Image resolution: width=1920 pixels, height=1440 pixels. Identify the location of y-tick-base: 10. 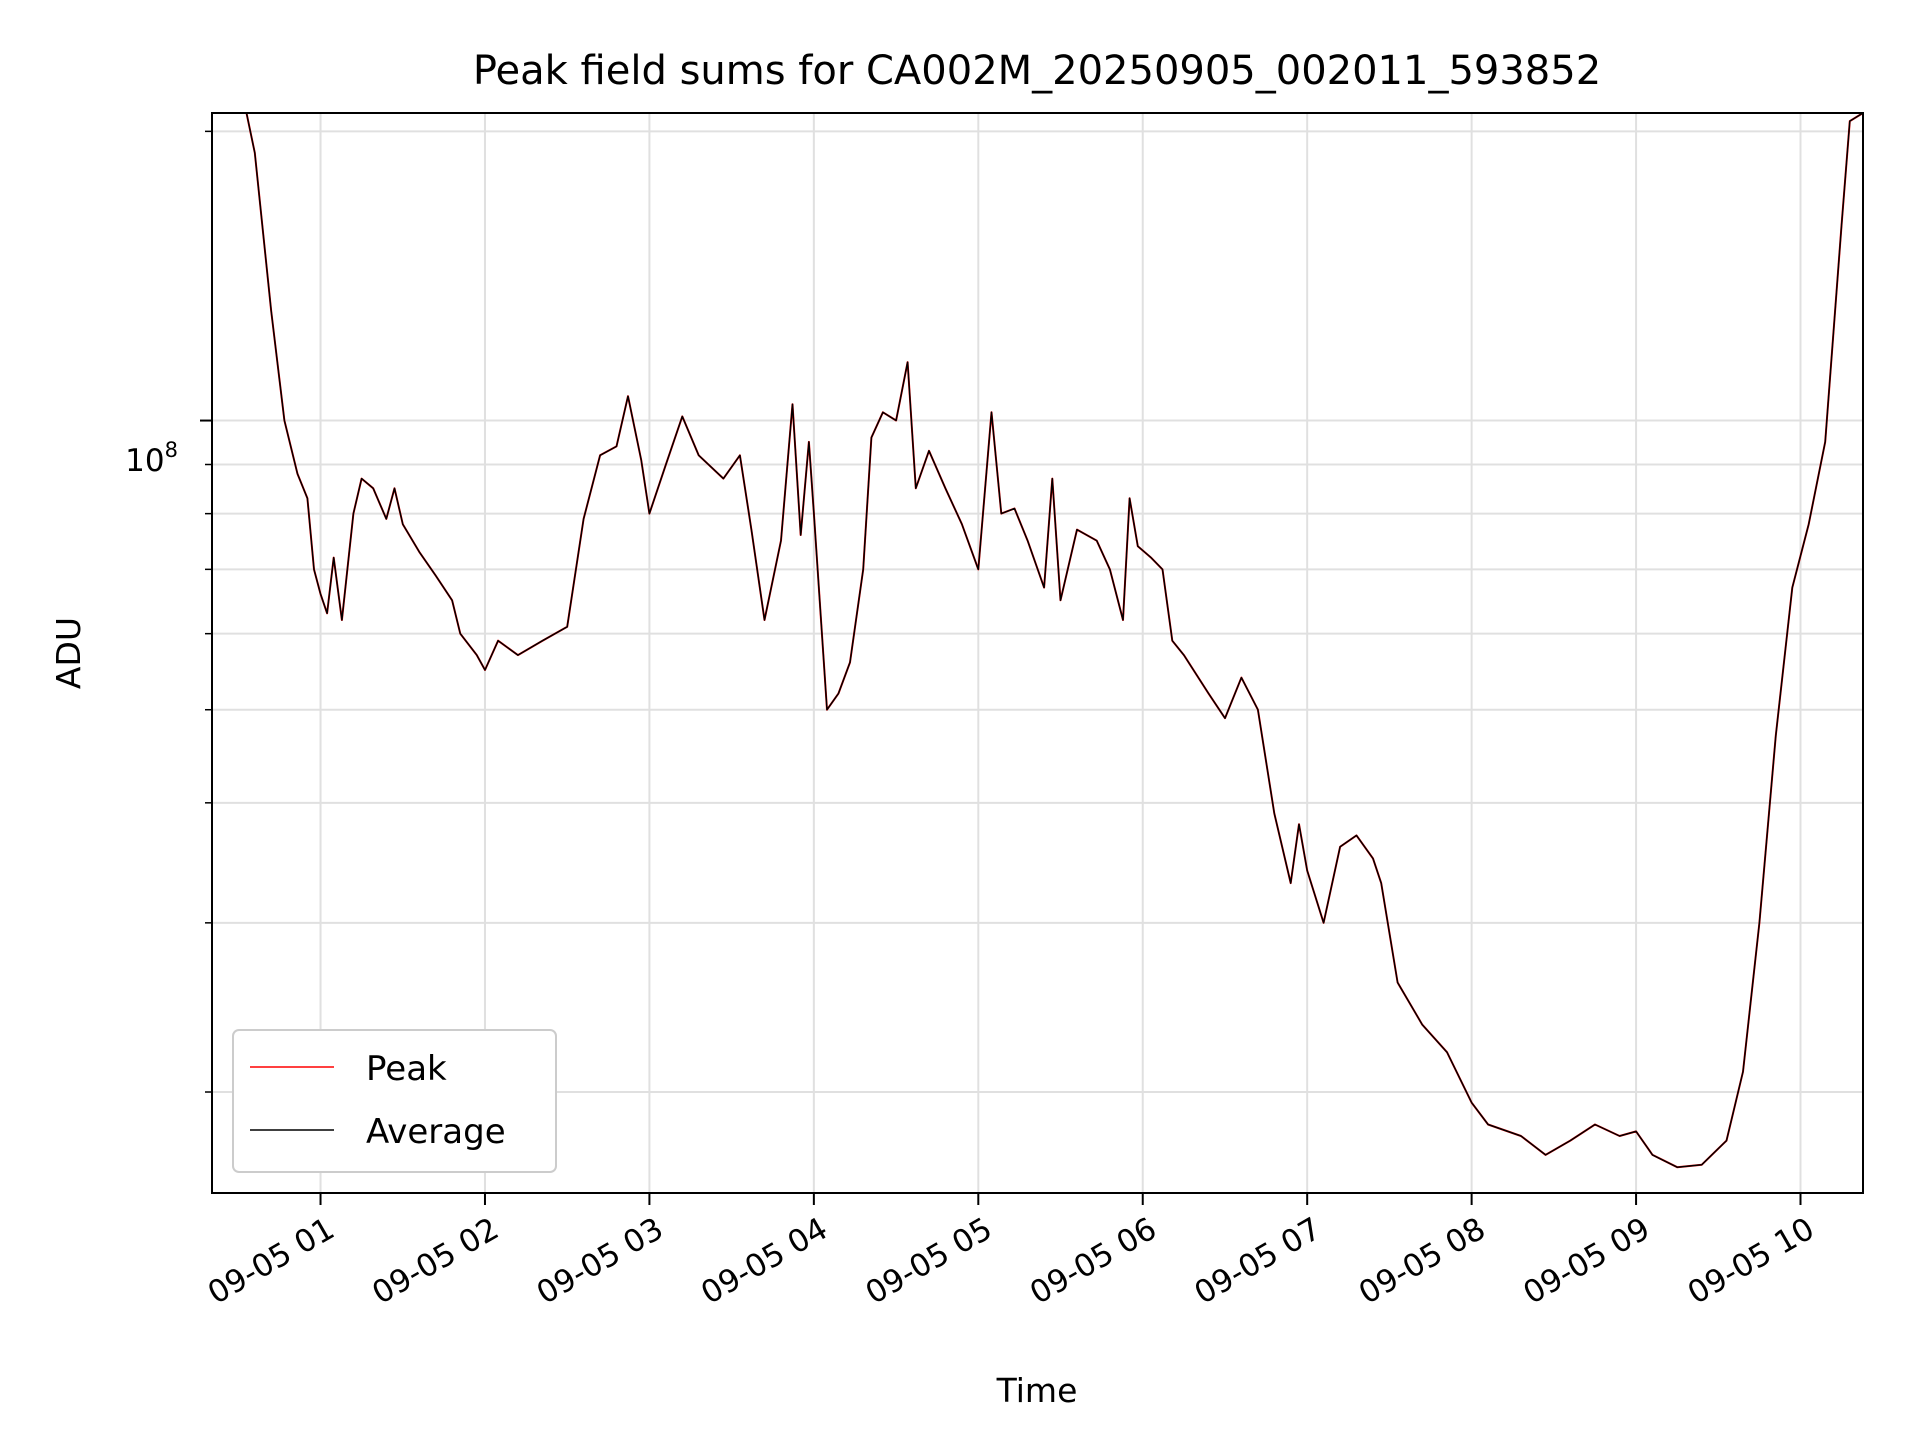
(144, 461).